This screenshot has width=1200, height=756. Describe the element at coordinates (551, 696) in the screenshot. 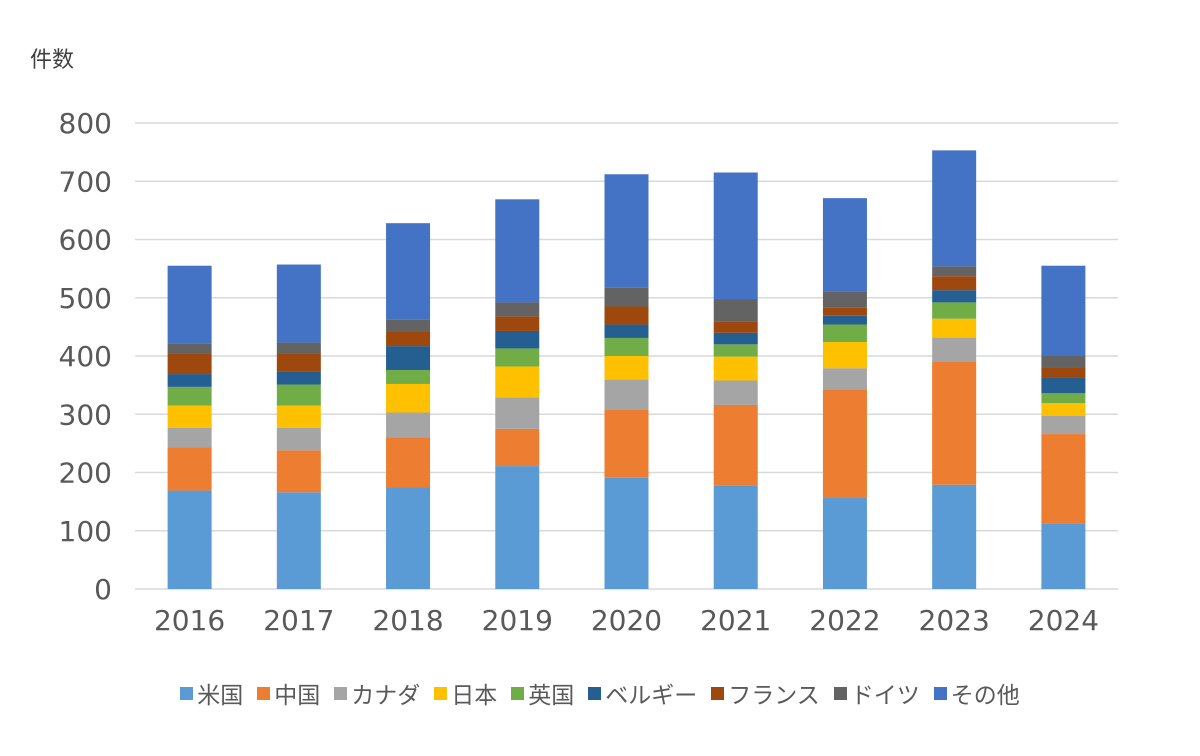

I see `legend-label: 英国` at that location.